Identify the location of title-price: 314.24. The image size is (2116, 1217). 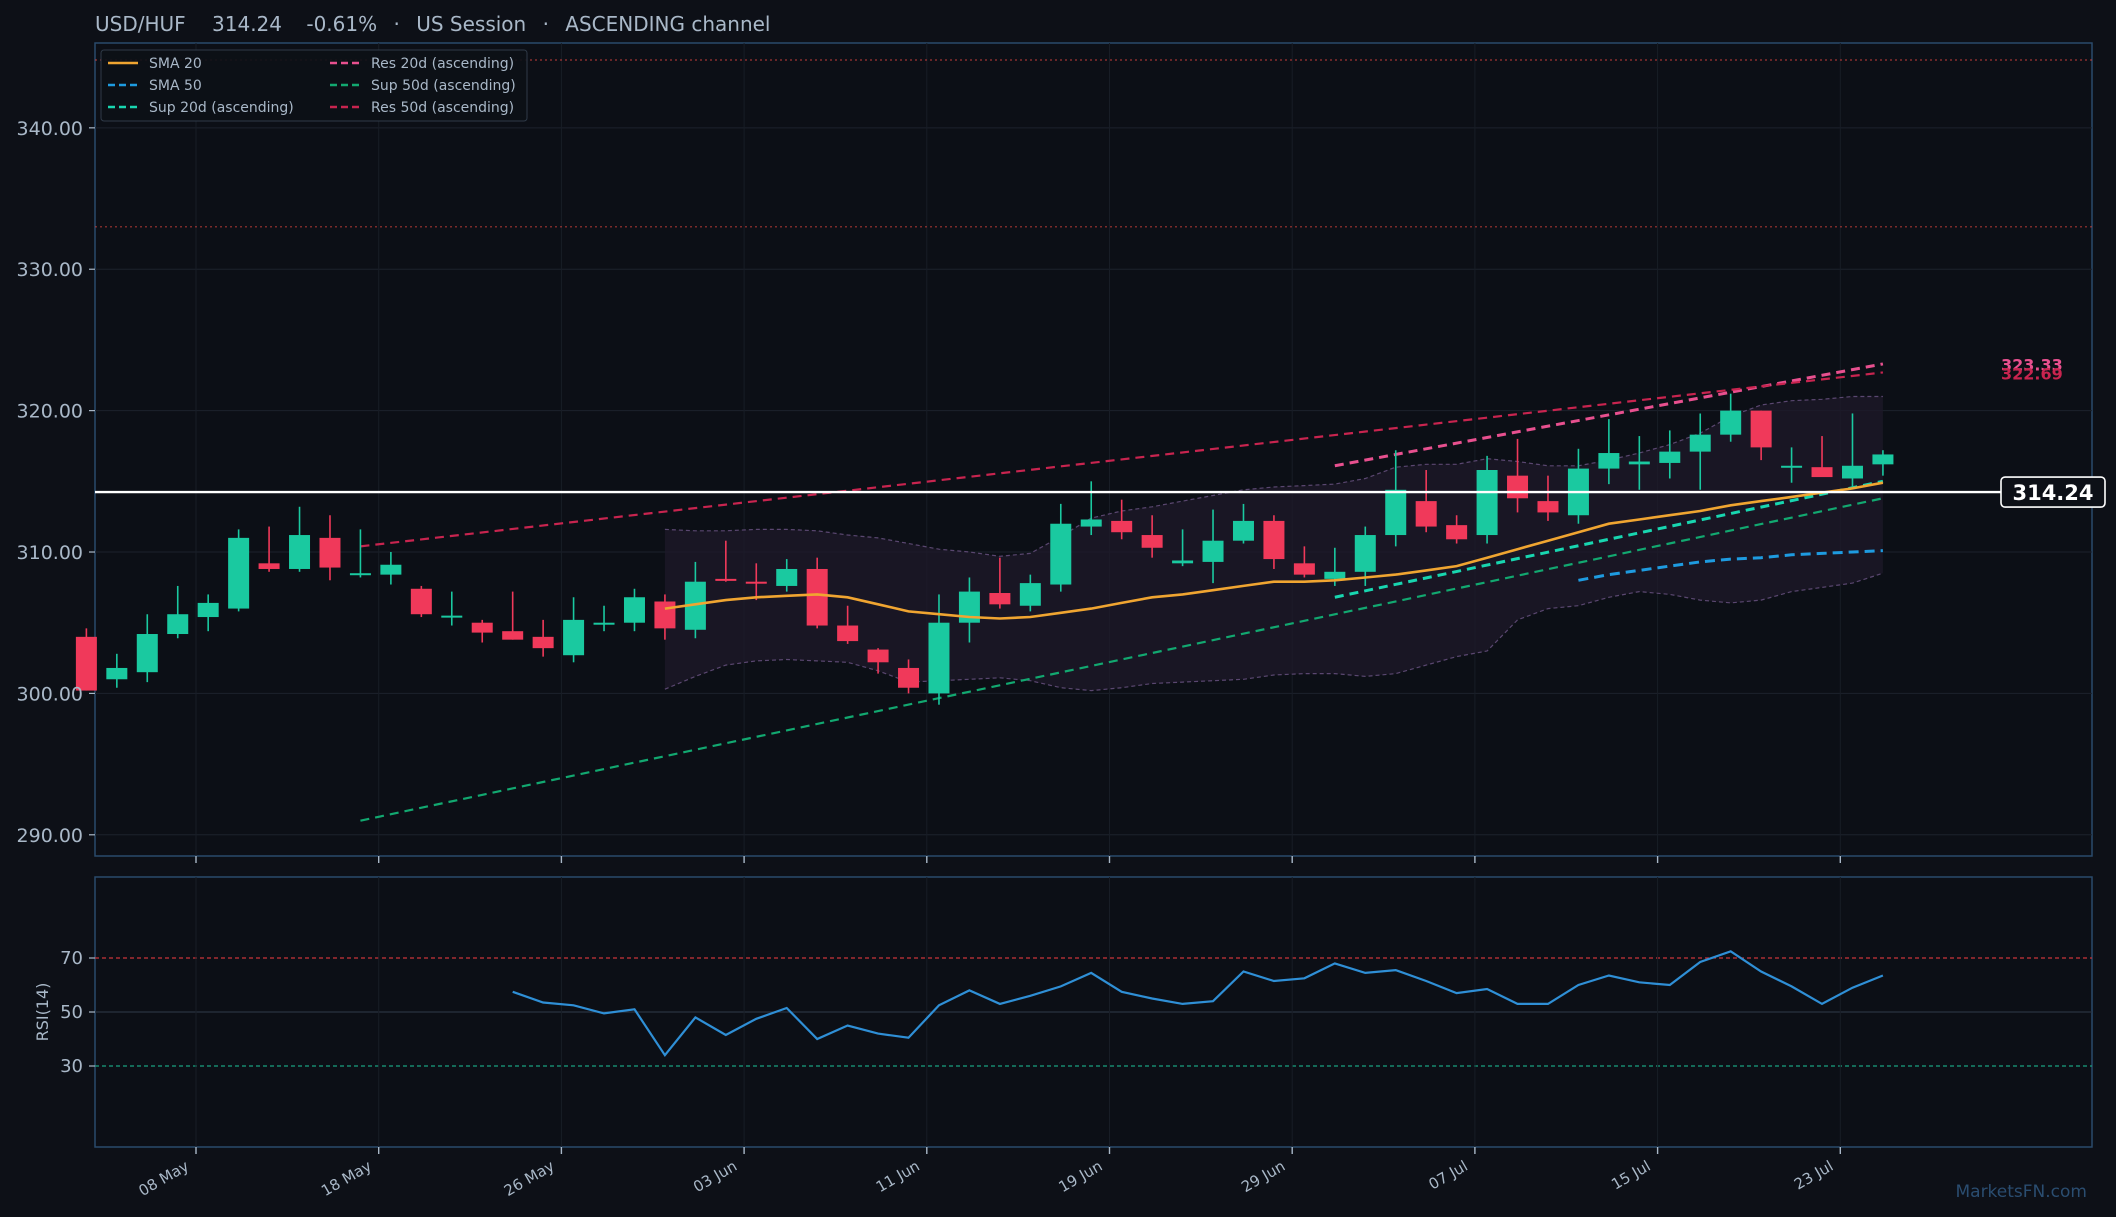
(247, 24).